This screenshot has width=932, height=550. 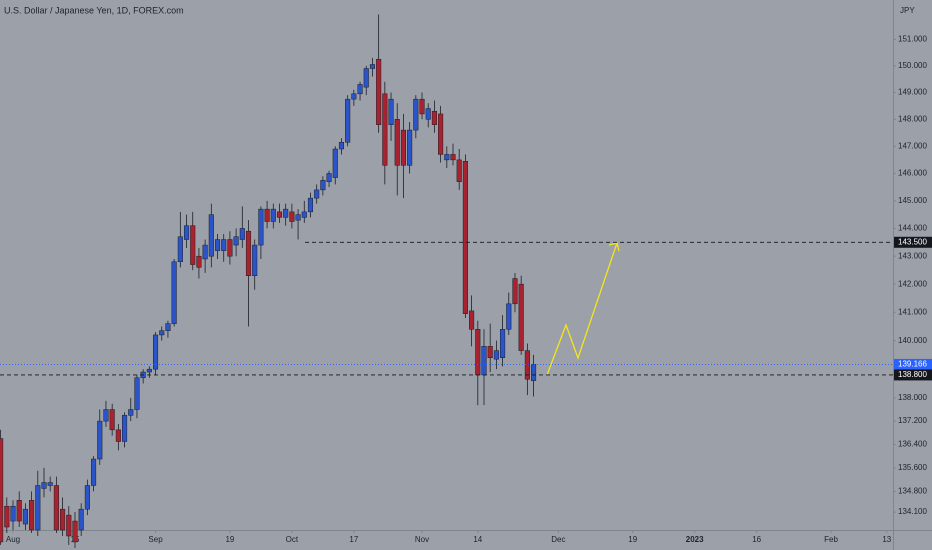 I want to click on y-tick-label: 140.000, so click(x=912, y=340).